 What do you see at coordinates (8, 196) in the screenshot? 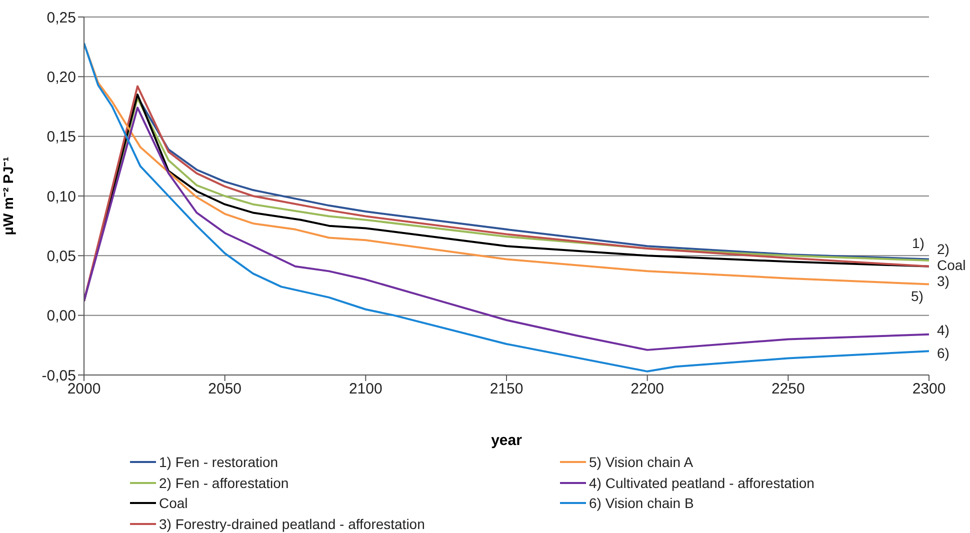
I see `y-axis-title: μW m⁻² PJ⁻¹` at bounding box center [8, 196].